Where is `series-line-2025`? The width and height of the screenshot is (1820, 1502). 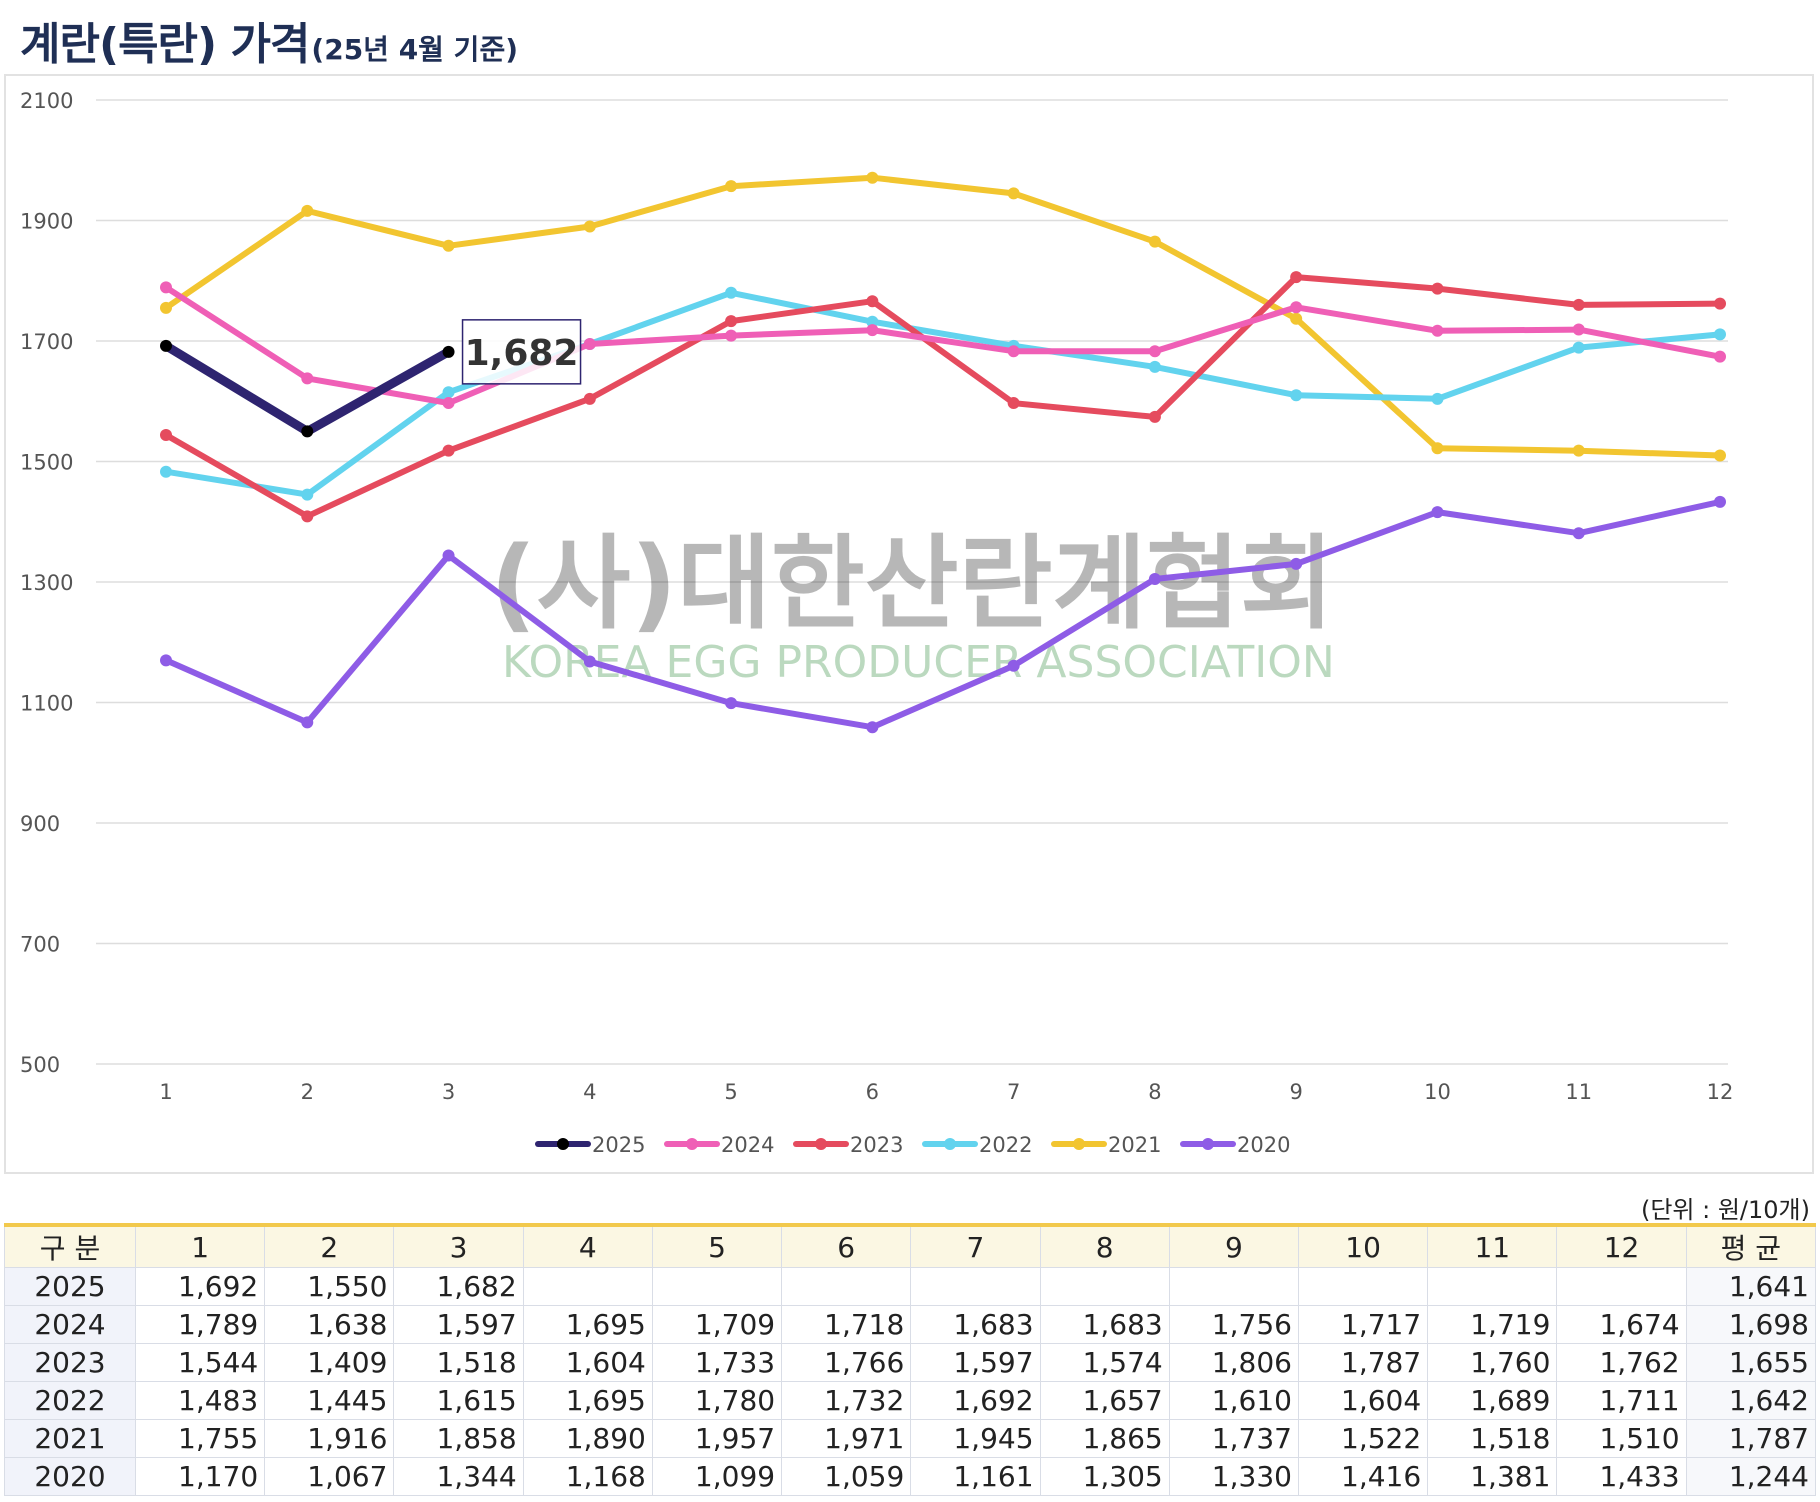 series-line-2025 is located at coordinates (307, 388).